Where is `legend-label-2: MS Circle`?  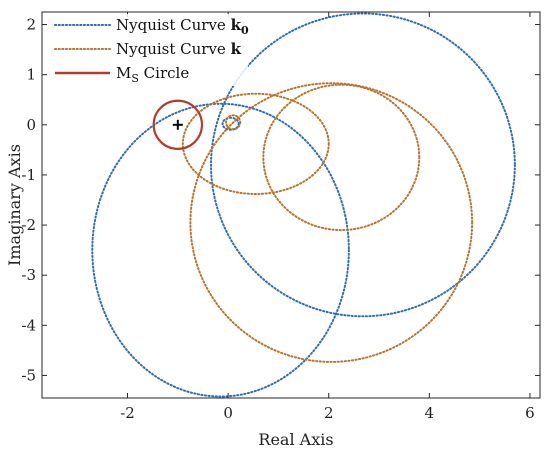 legend-label-2: MS Circle is located at coordinates (152, 74).